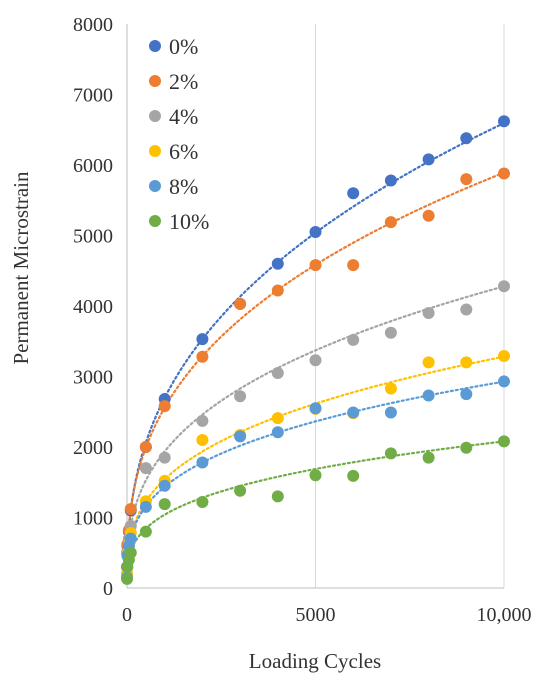 This screenshot has height=687, width=550. What do you see at coordinates (183, 186) in the screenshot?
I see `legend-label: 8%` at bounding box center [183, 186].